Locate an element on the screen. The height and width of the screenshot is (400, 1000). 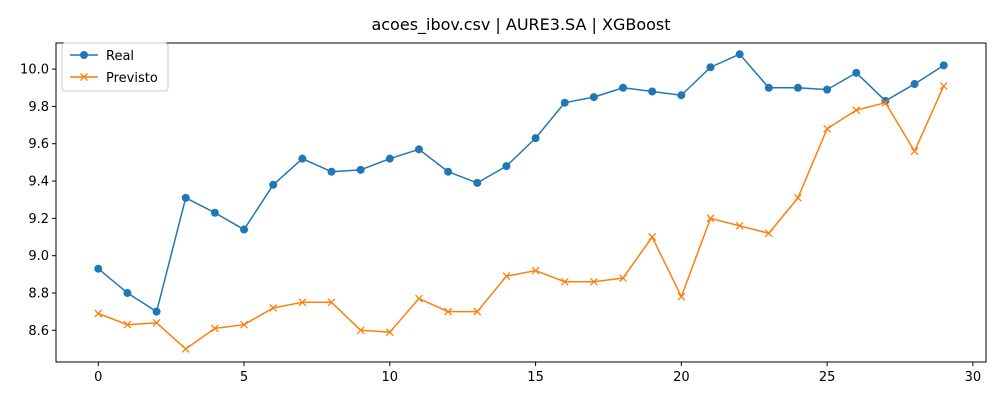
chart-title: acoes_ibov.csv | AURE3.SA | XGBoost is located at coordinates (520, 25).